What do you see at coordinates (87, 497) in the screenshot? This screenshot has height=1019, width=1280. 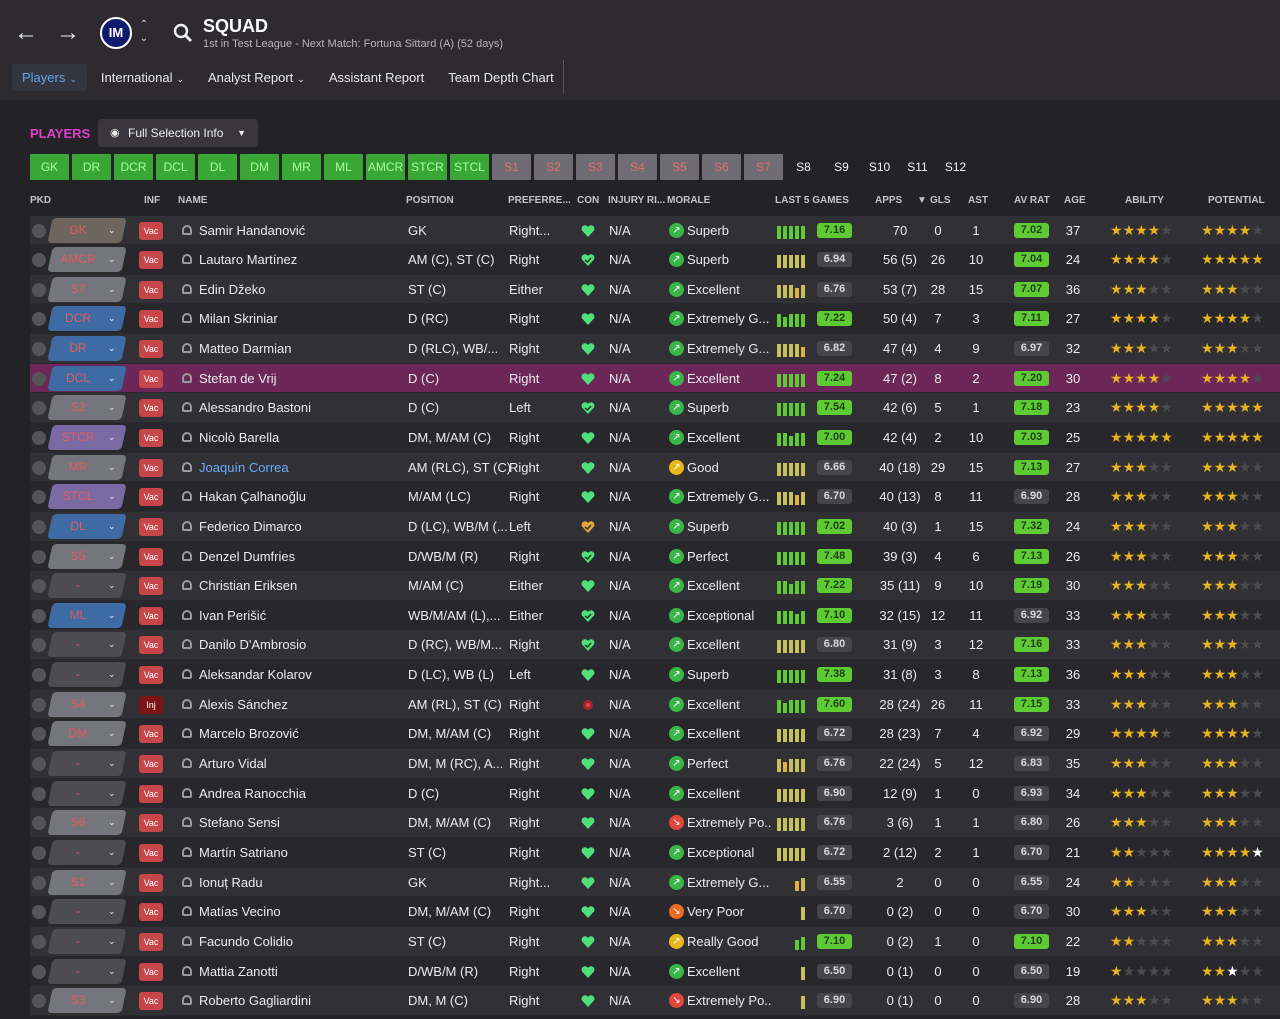 I see `selection-slot-dropdown: STCL ⌄` at bounding box center [87, 497].